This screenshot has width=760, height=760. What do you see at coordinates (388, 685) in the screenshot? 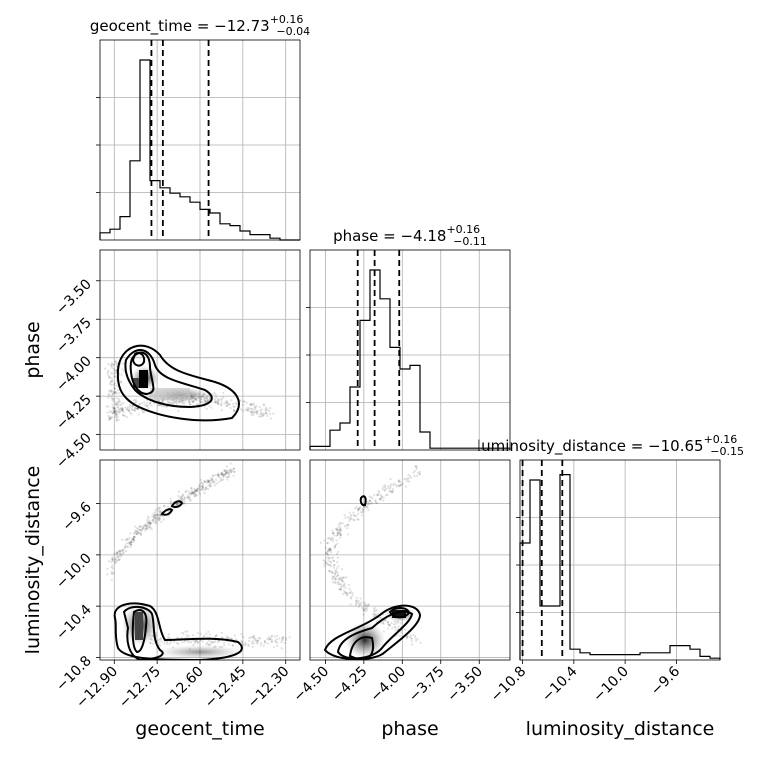
I see `x-tick-label-phase: −4.00` at bounding box center [388, 685].